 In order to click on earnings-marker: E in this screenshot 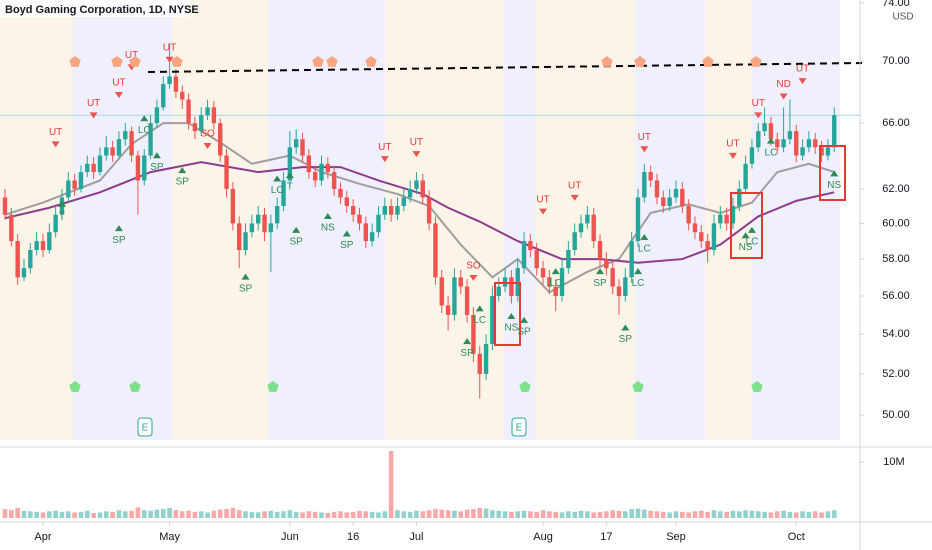, I will do `click(145, 427)`.